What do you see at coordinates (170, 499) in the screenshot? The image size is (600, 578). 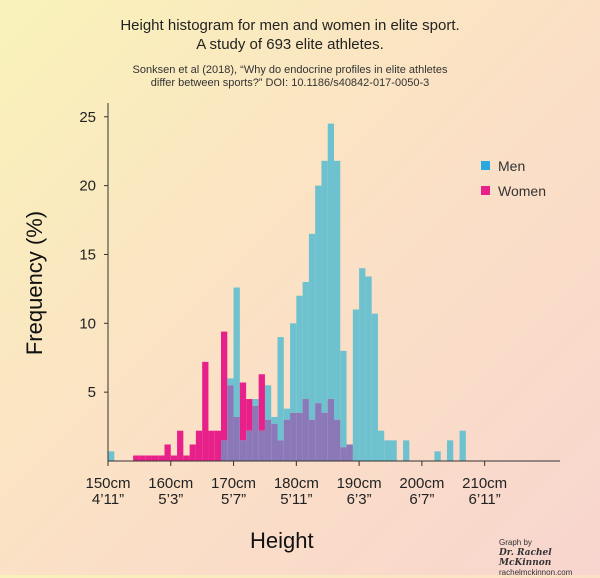 I see `x-tick-label-ft: 5’3”` at bounding box center [170, 499].